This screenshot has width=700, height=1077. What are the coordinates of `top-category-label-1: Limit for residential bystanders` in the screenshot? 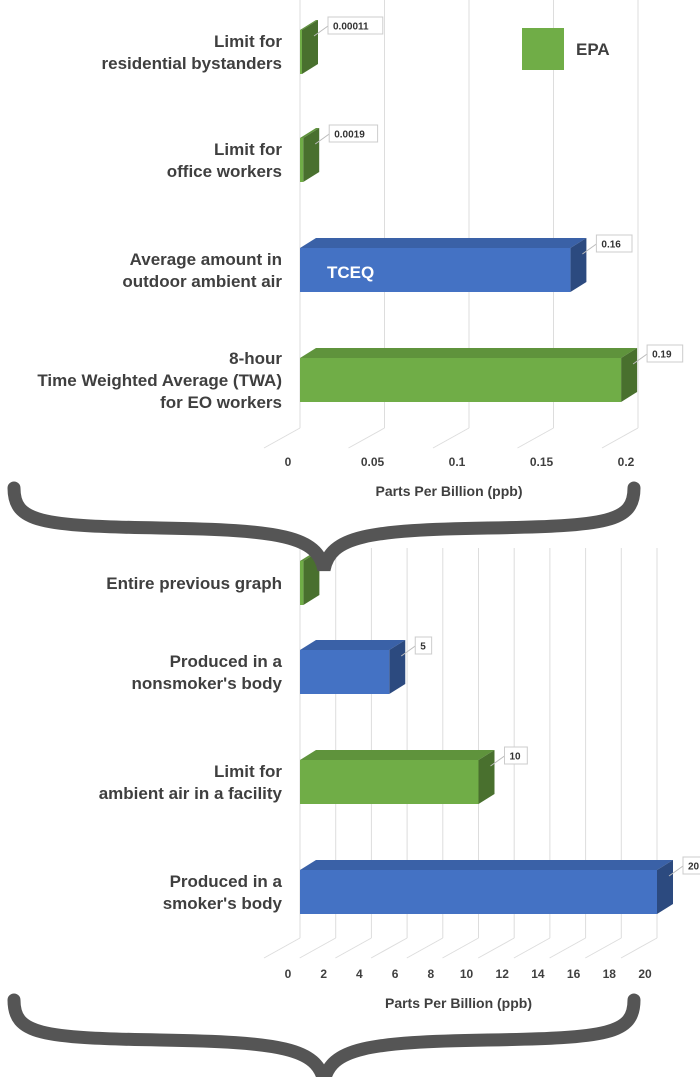 It's located at (192, 52).